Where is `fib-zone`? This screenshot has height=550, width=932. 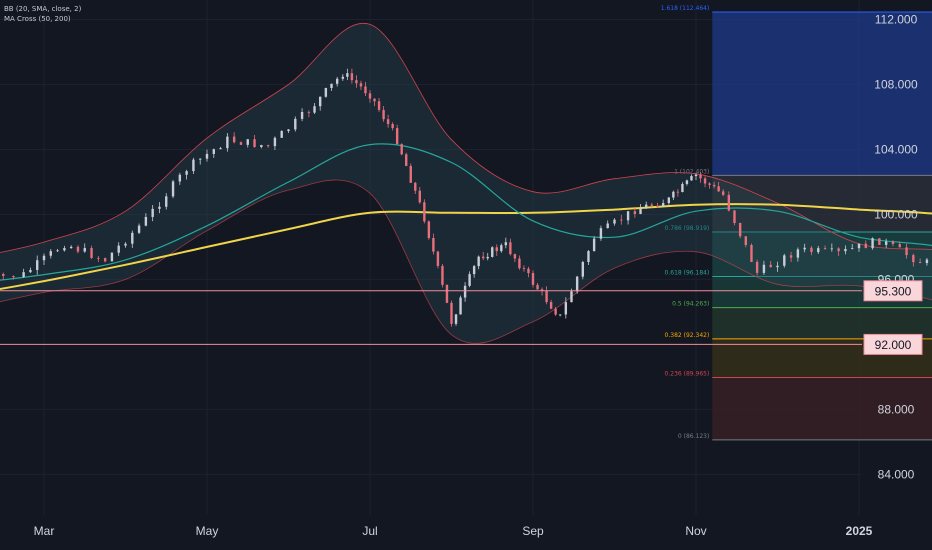 fib-zone is located at coordinates (822, 93).